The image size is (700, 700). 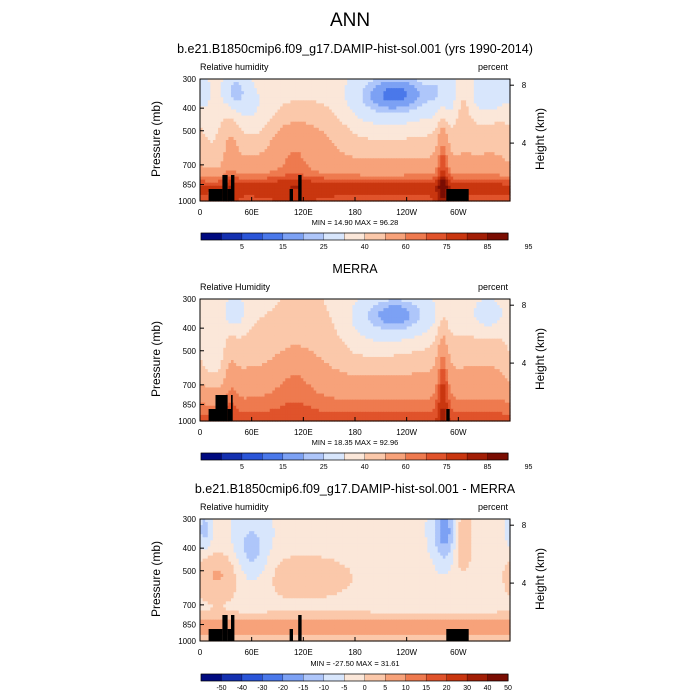 I want to click on y-tick-label: 500, so click(x=190, y=131).